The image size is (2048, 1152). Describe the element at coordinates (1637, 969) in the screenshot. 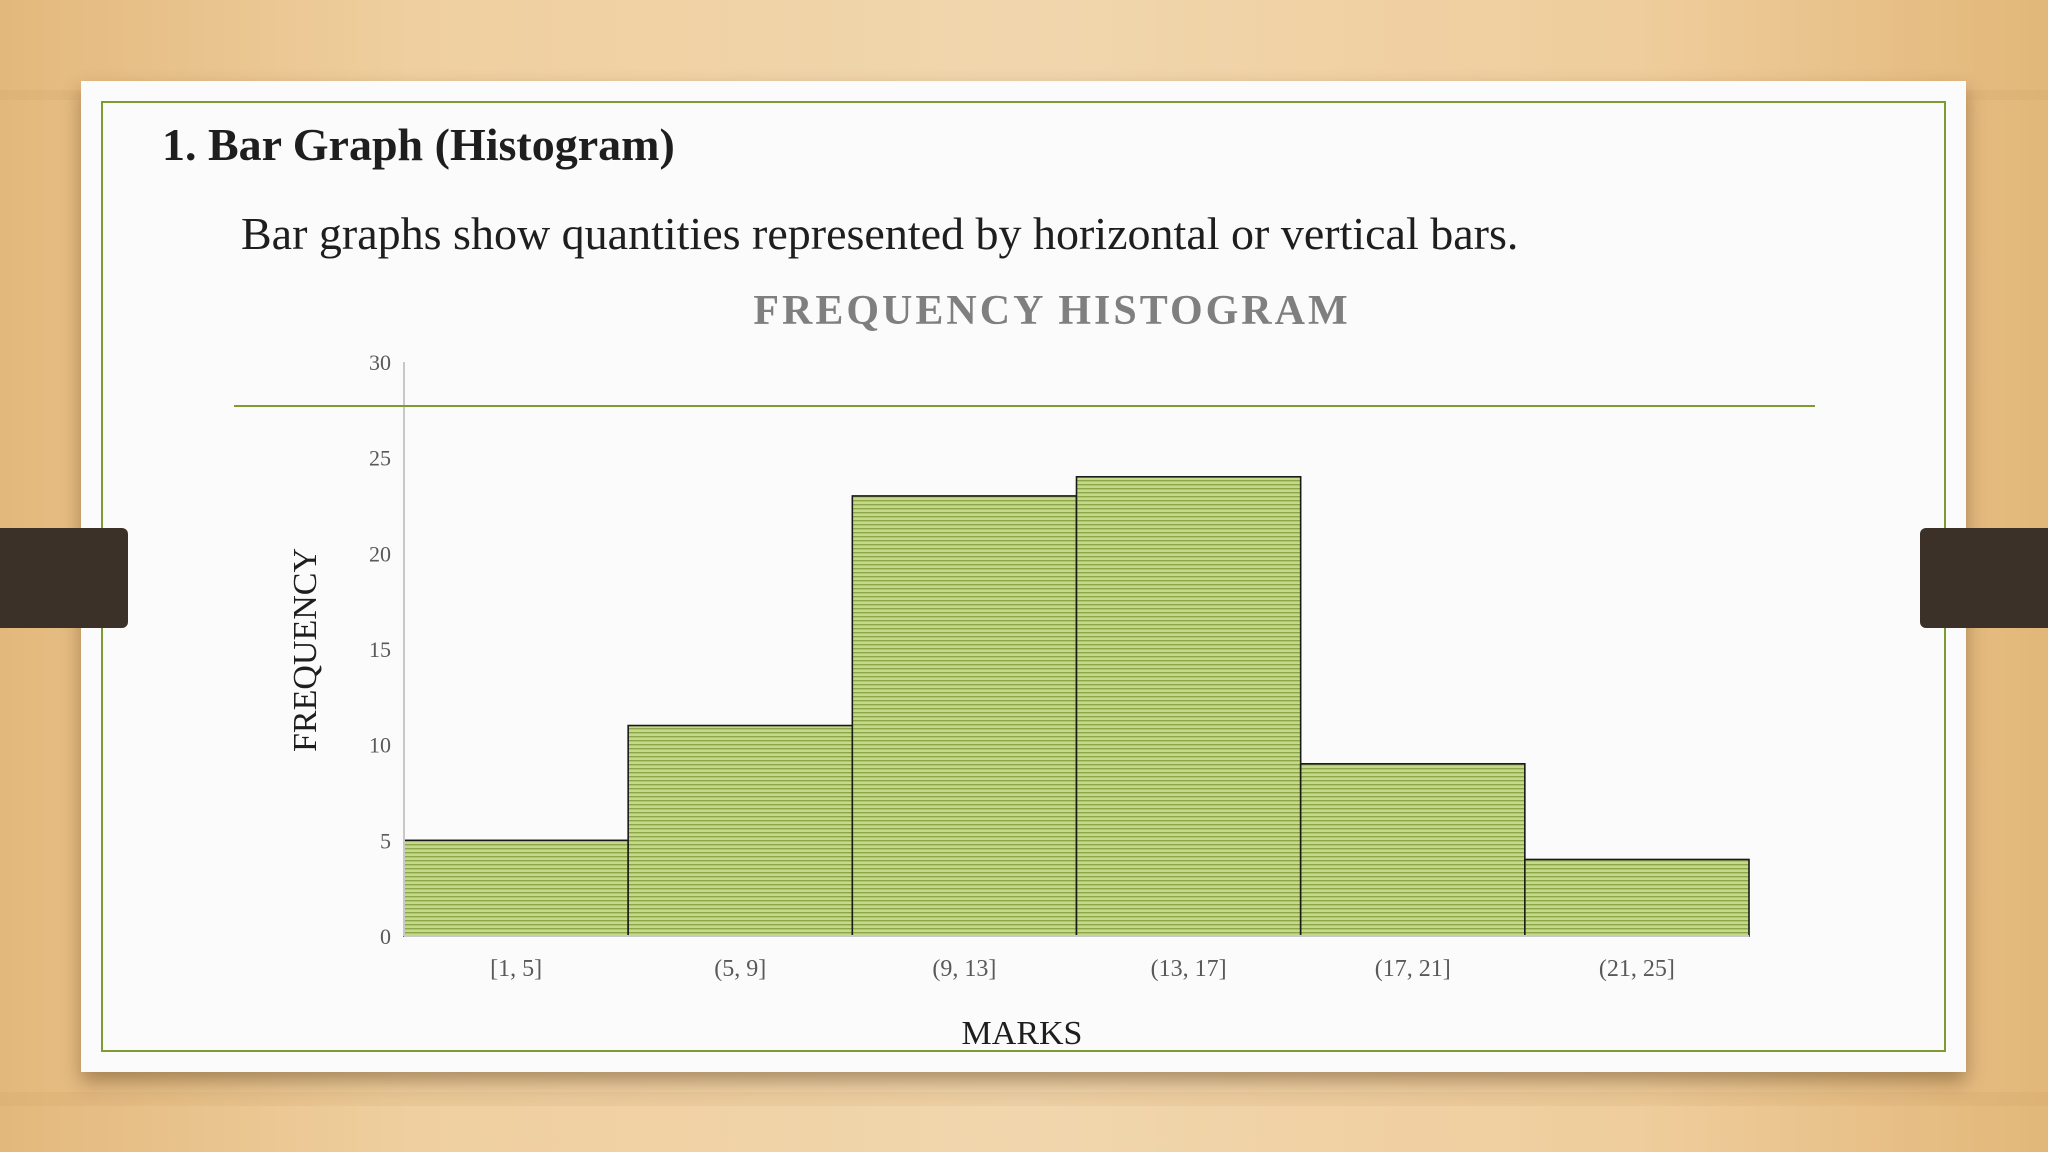

I see `x-tick-label: (21, 25]` at that location.